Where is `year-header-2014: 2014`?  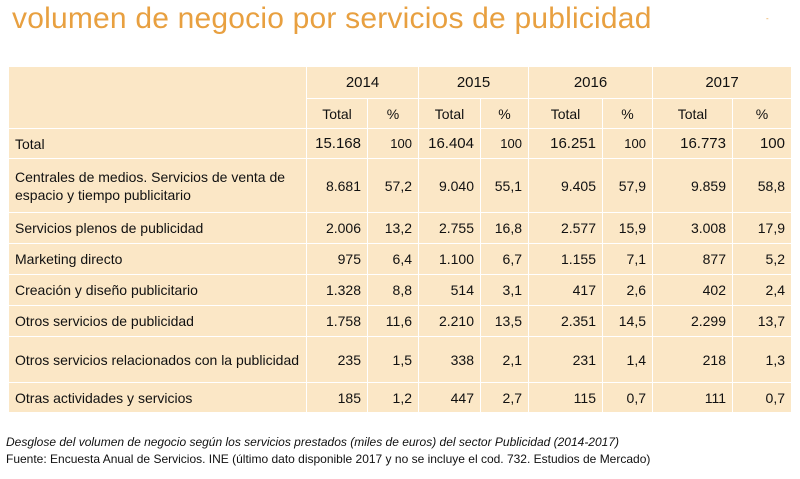 year-header-2014: 2014 is located at coordinates (362, 82).